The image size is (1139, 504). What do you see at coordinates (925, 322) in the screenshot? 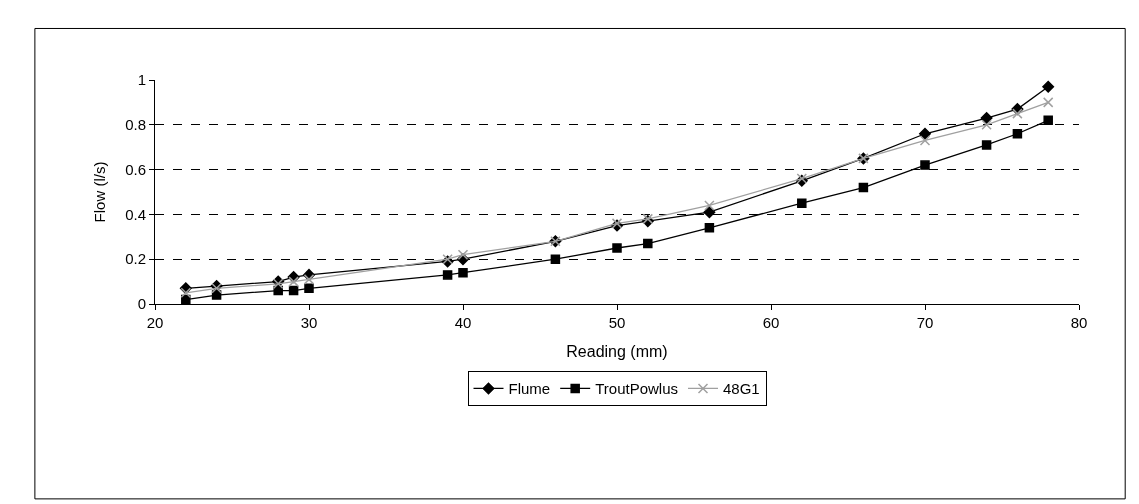
I see `x-tick-label: 70` at bounding box center [925, 322].